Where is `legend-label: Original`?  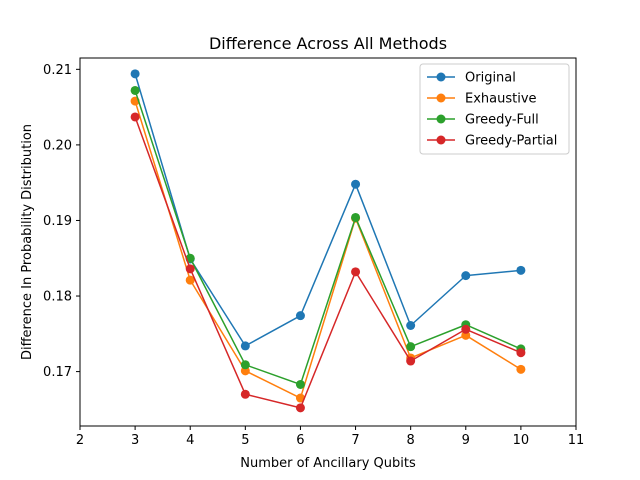
legend-label: Original is located at coordinates (490, 78).